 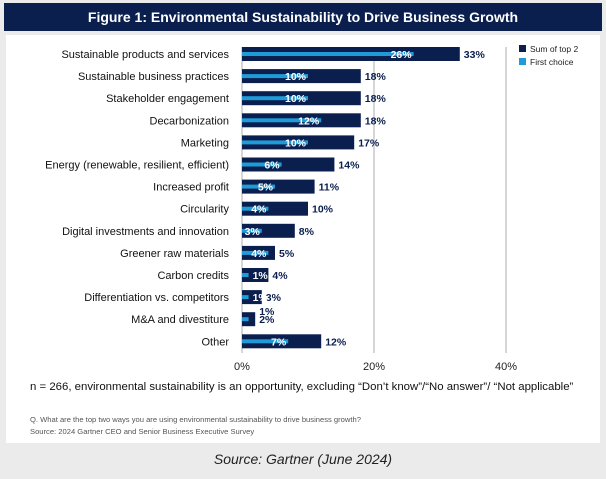 I want to click on legend: Sum of top 2 First choice, so click(x=548, y=55).